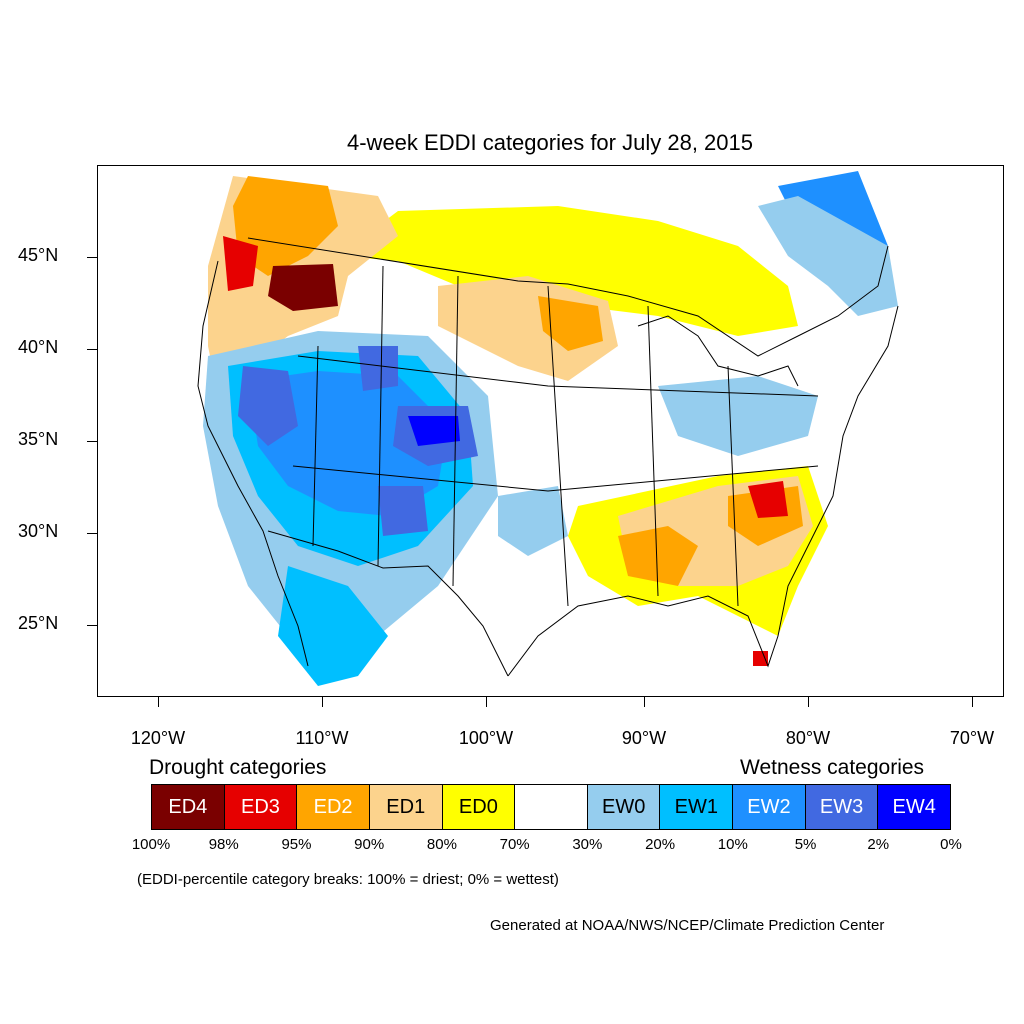  I want to click on region-ew0-new-england, so click(828, 256).